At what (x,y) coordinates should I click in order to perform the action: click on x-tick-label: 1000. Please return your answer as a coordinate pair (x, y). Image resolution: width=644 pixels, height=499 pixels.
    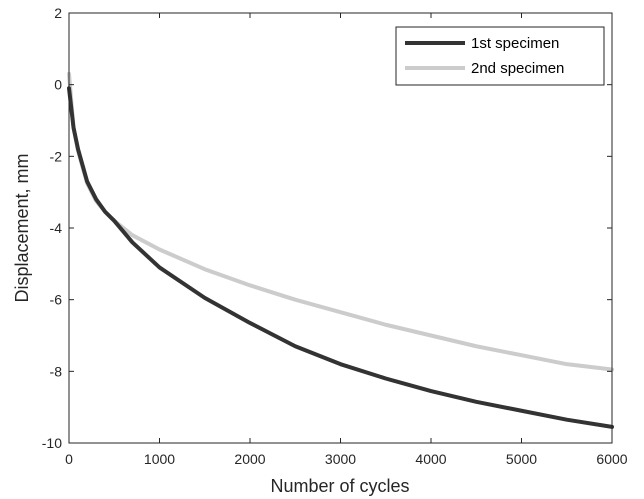
    Looking at the image, I should click on (159, 459).